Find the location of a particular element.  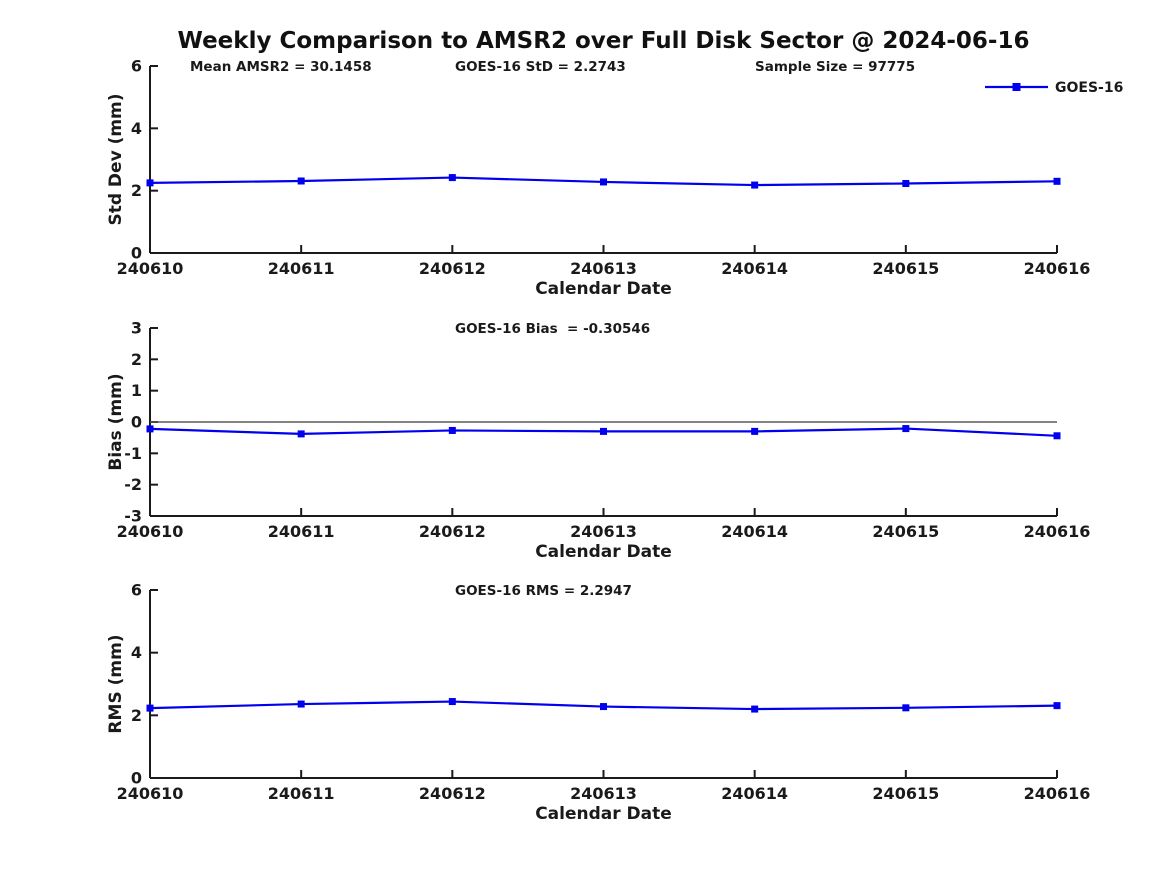

annotation-text: Sample Size = 97775 is located at coordinates (835, 67).